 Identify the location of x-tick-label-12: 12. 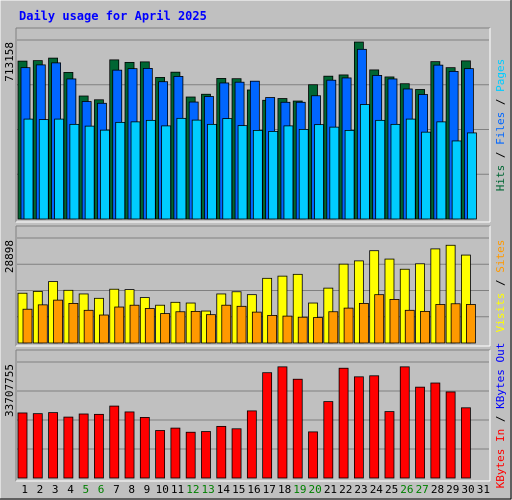
(192, 489).